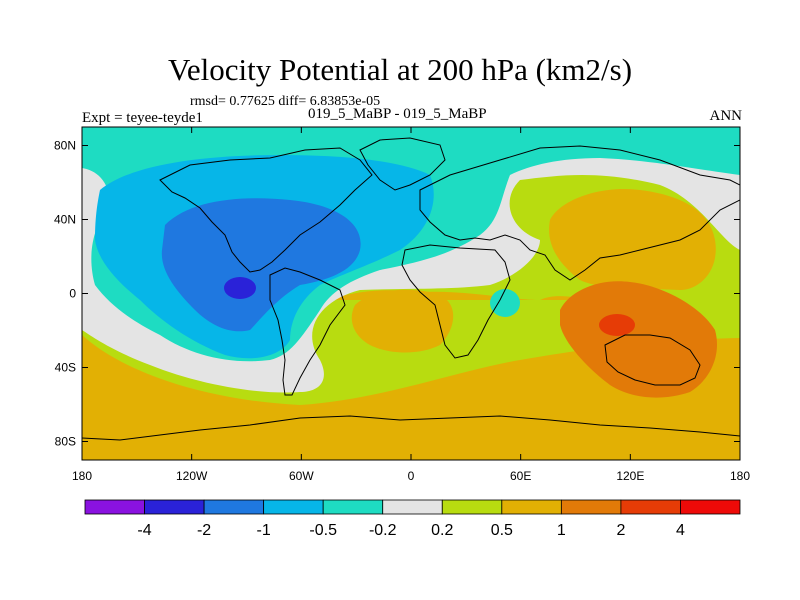  What do you see at coordinates (323, 530) in the screenshot?
I see `colorbar-label: -0.5` at bounding box center [323, 530].